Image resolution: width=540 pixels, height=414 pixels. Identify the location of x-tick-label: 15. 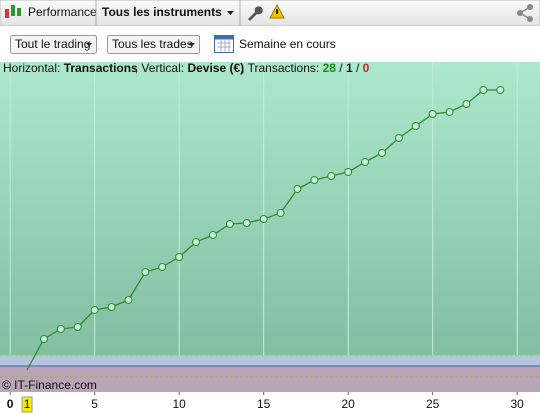
(264, 404).